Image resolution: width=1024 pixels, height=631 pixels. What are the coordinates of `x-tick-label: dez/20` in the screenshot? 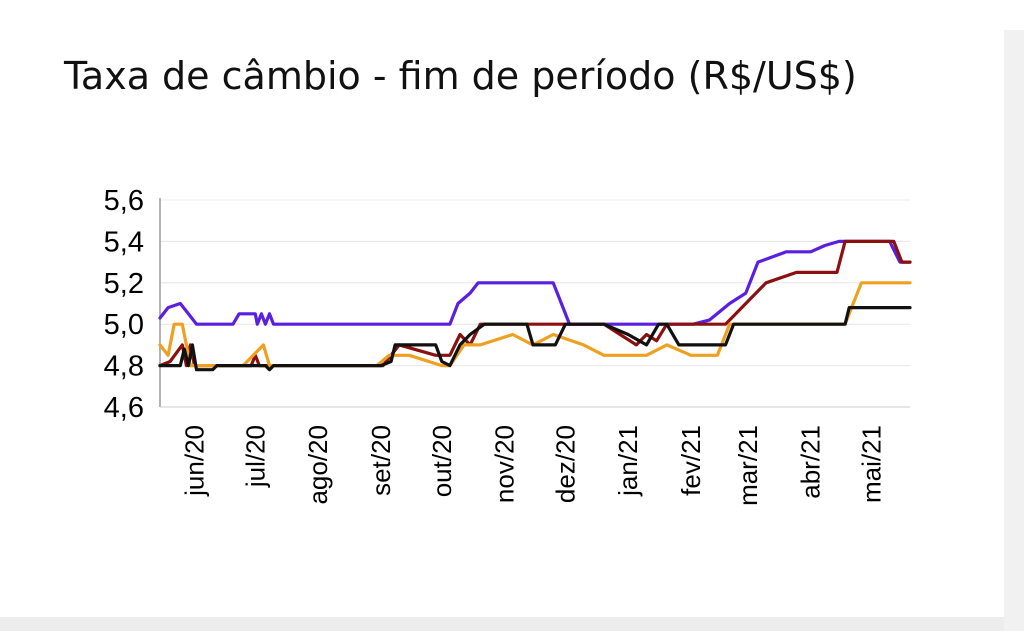 It's located at (565, 464).